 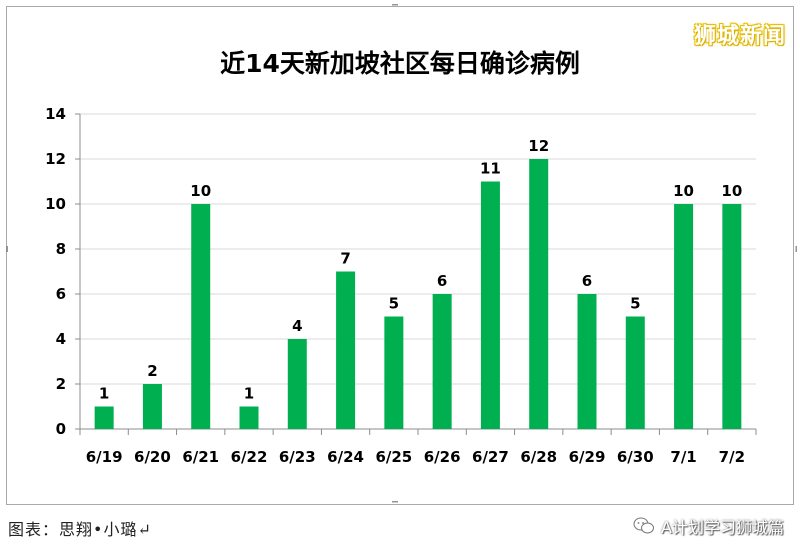 I want to click on y-tick-label: 8, so click(x=61, y=249).